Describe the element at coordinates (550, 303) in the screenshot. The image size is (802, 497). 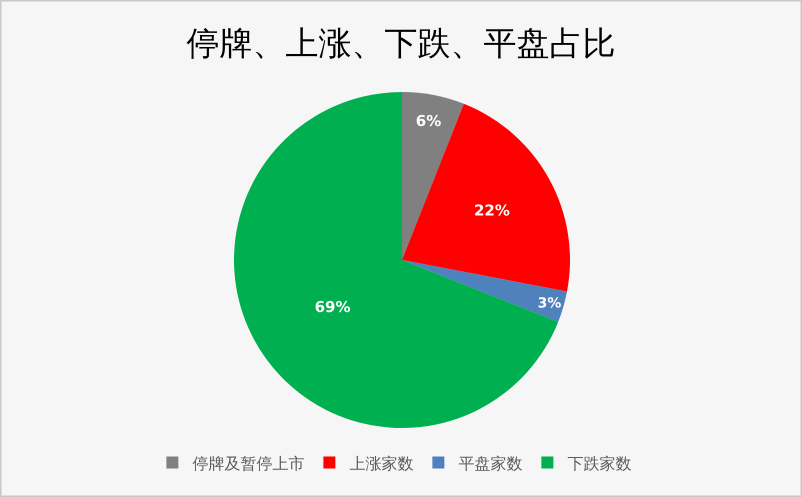
I see `data-label: 3%` at that location.